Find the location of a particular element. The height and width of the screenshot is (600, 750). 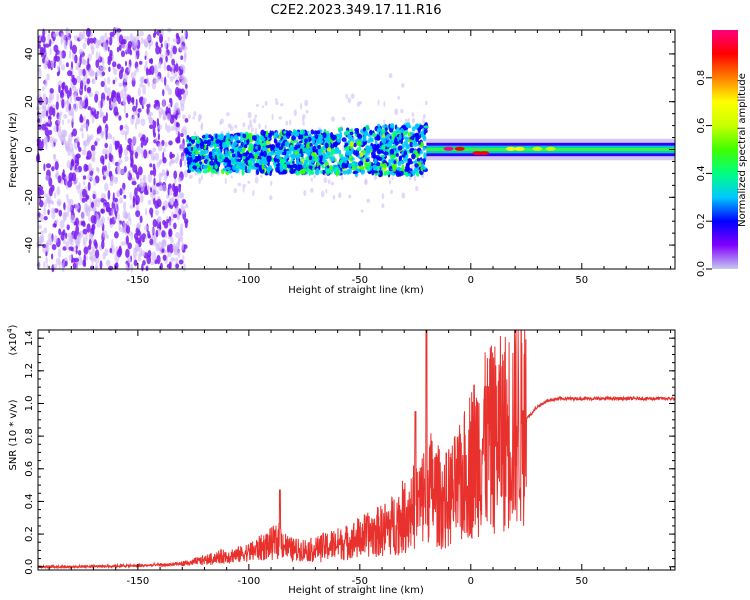

colorbar-tick-label: 0.0 is located at coordinates (701, 269).